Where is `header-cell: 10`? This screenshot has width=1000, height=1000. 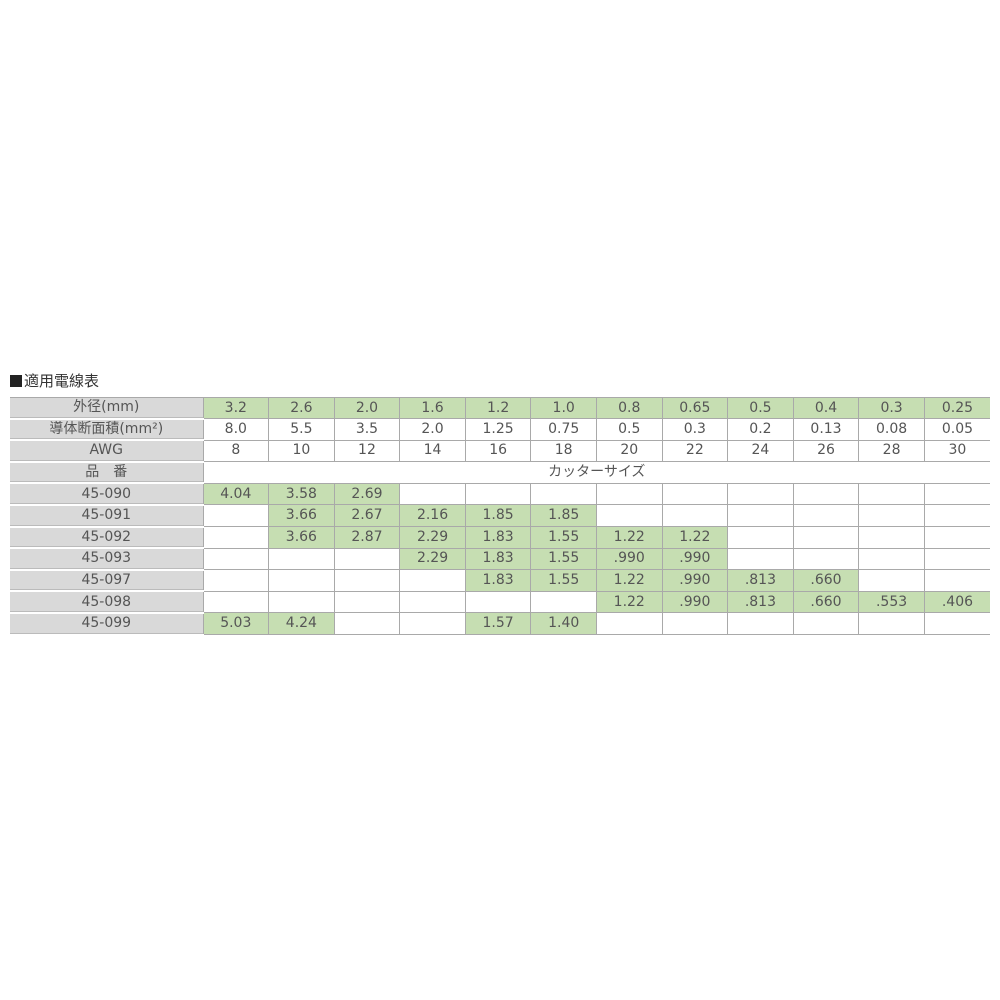
header-cell: 10 is located at coordinates (301, 451).